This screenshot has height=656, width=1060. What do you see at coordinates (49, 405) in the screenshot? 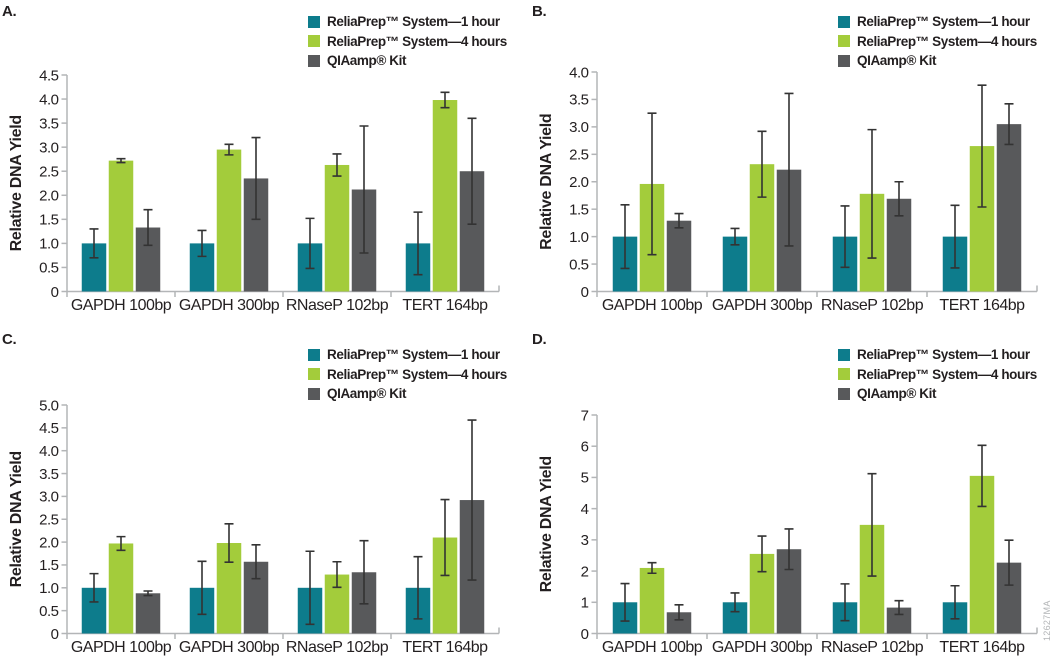
I see `y-tick-label: 5.0` at bounding box center [49, 405].